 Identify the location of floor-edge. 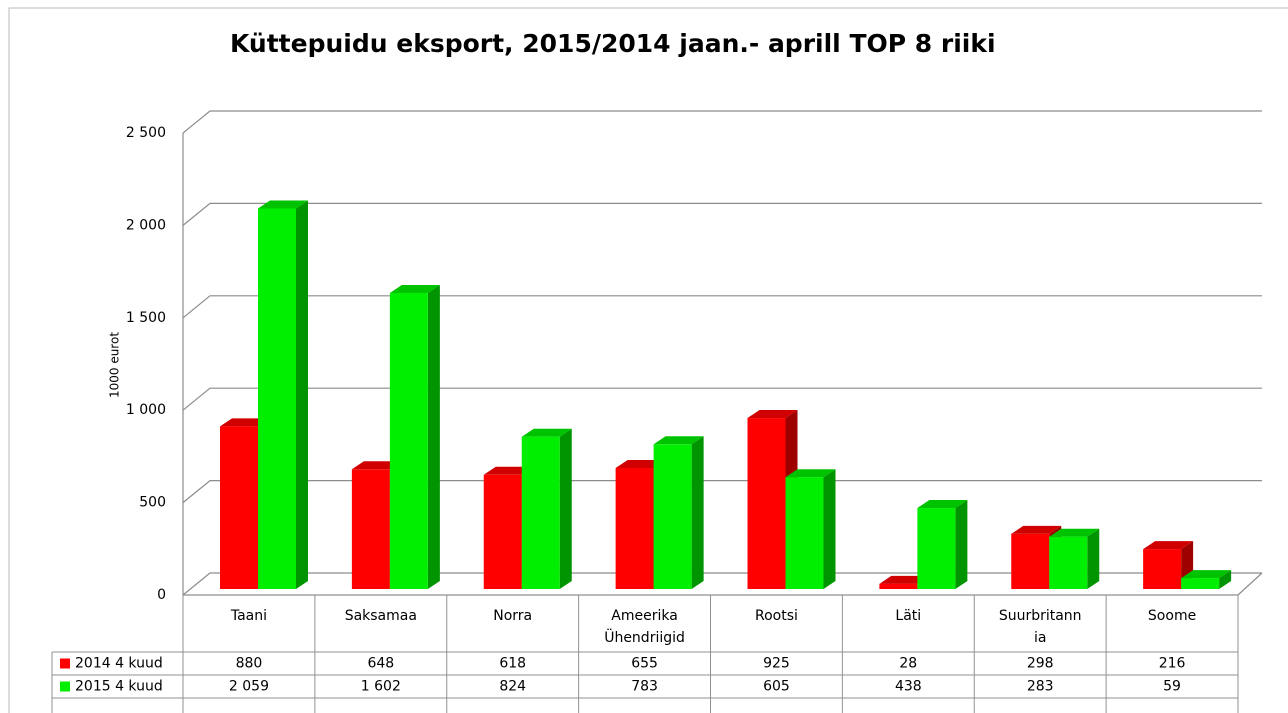
(723, 584).